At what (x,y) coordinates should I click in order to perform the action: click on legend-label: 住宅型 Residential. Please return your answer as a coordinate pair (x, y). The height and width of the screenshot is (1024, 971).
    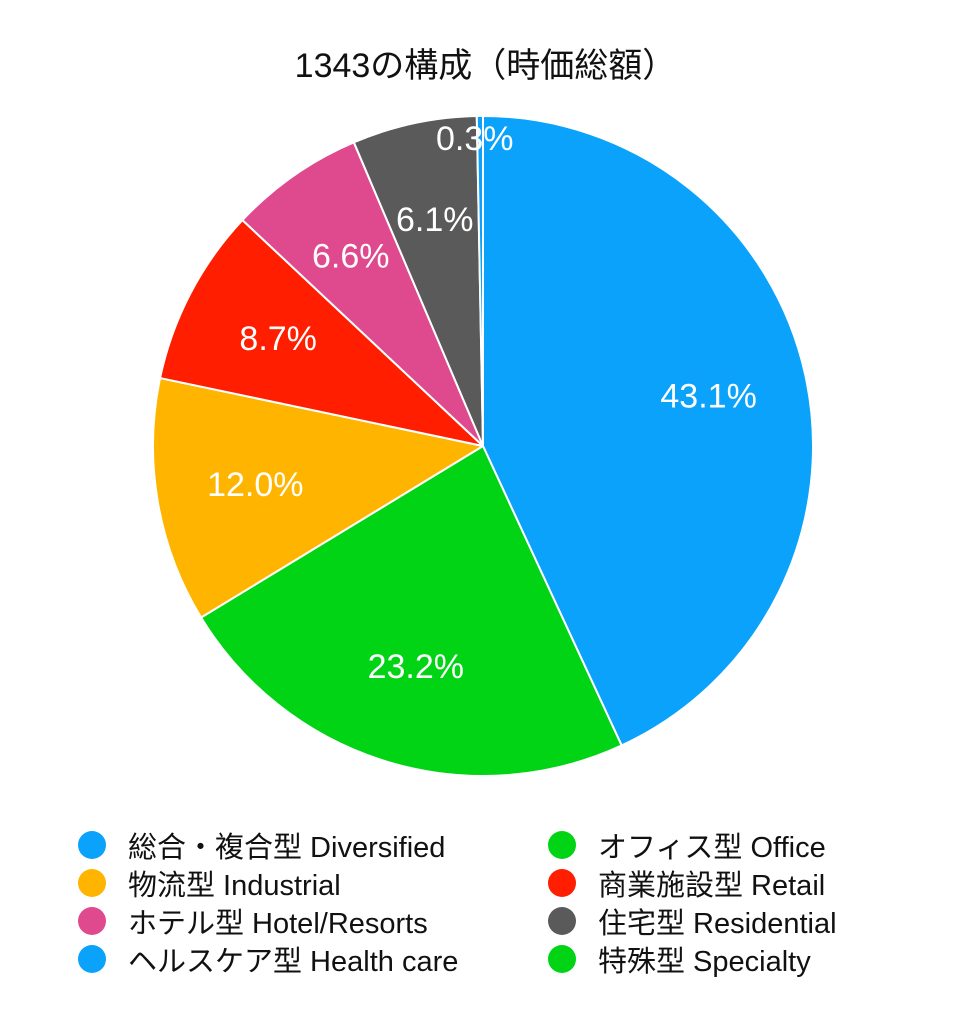
    Looking at the image, I should click on (717, 924).